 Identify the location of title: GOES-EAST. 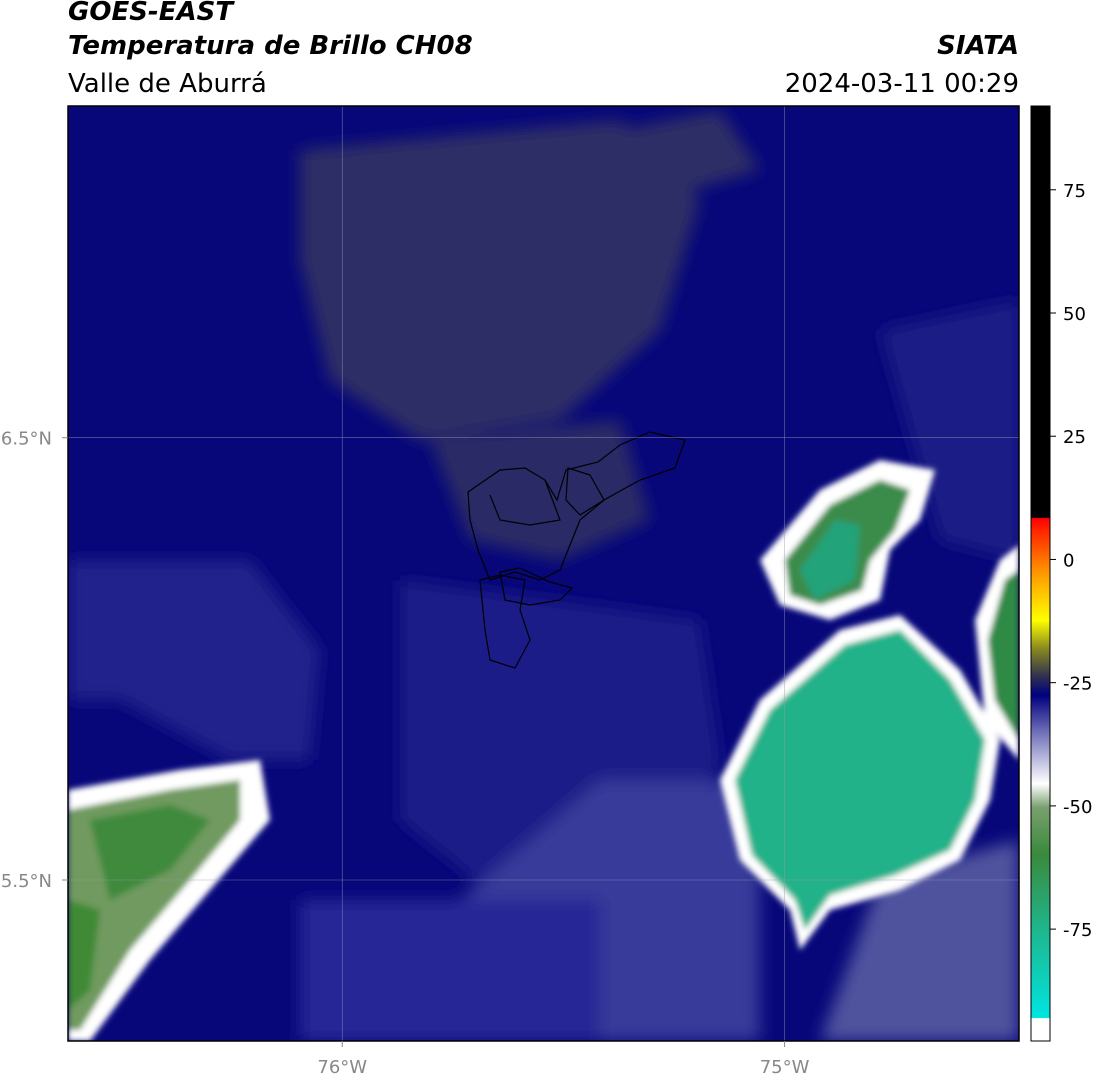
(151, 13).